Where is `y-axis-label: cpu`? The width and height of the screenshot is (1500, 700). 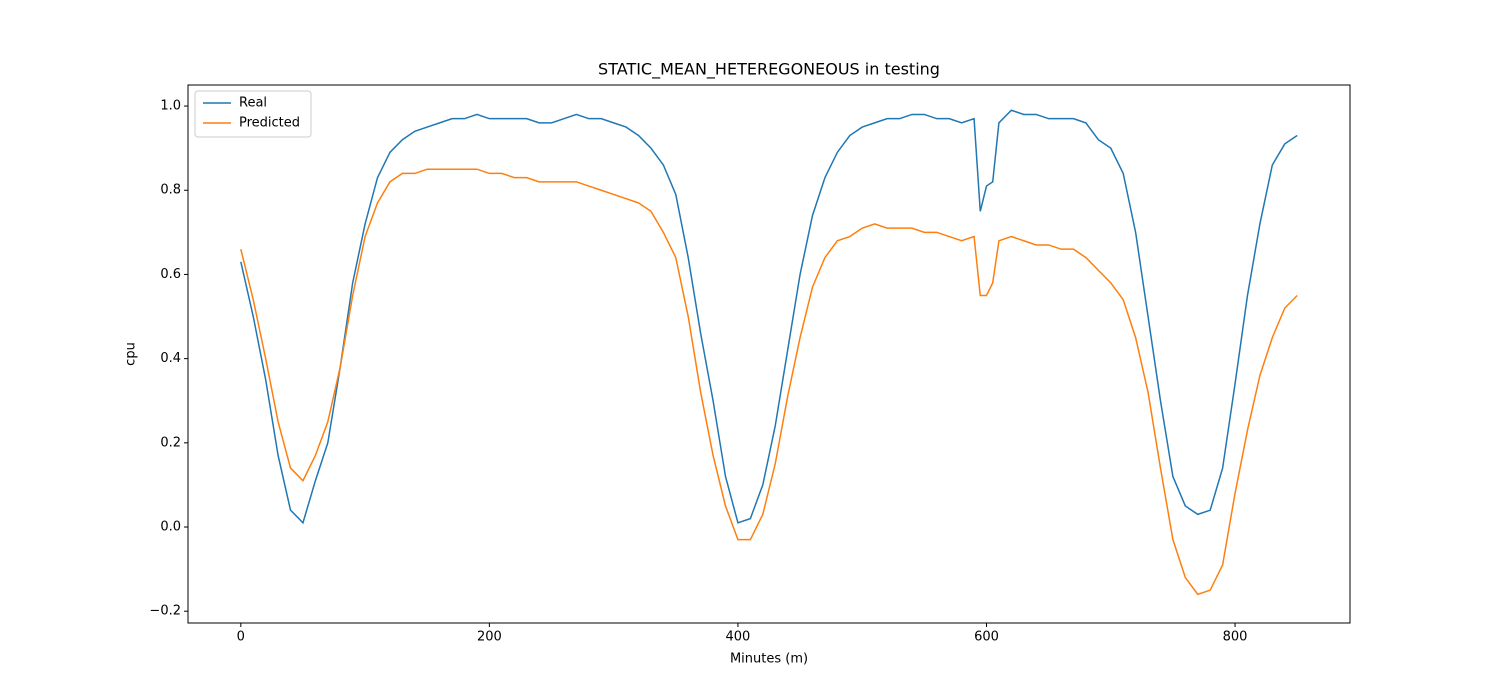
y-axis-label: cpu is located at coordinates (131, 354).